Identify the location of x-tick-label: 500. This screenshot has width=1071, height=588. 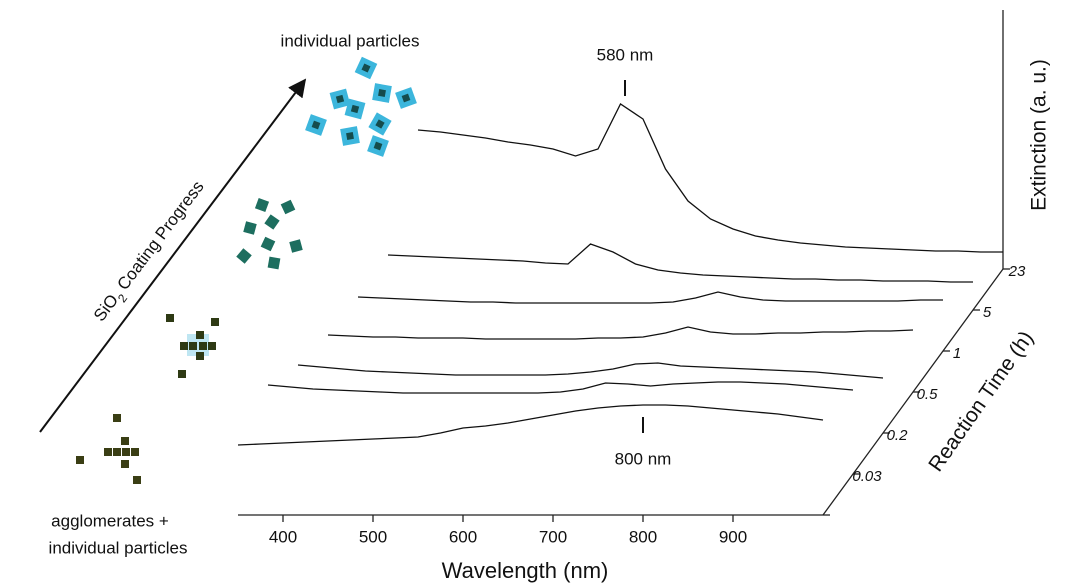
(373, 536).